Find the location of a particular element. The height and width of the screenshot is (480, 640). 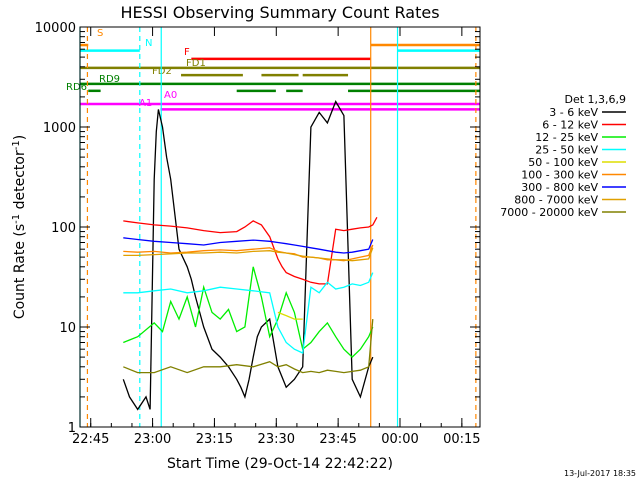

legend-label-5: 100 - 300 keV is located at coordinates (559, 175).